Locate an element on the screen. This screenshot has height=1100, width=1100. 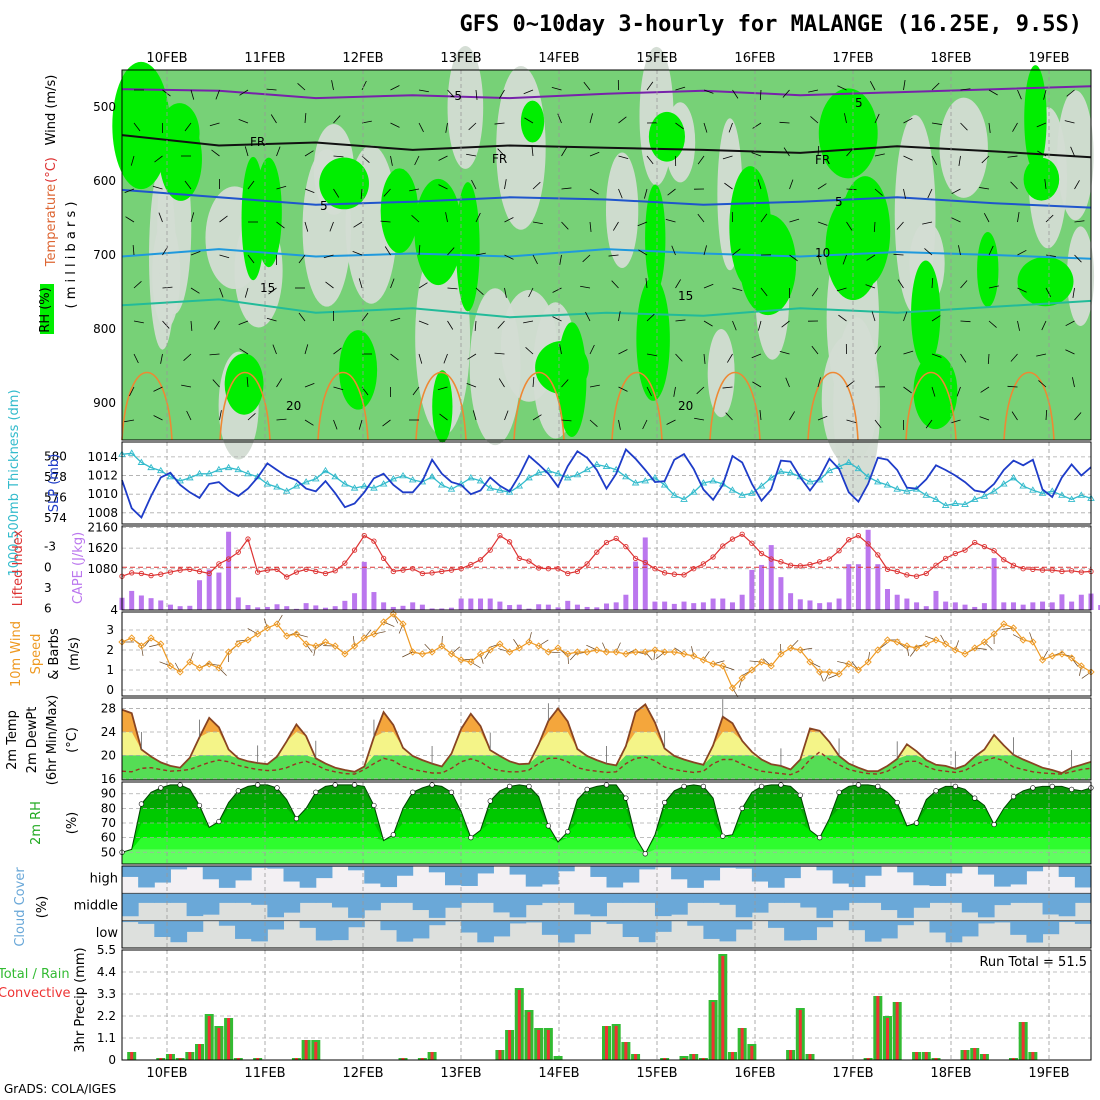
isotherm-m5 is located at coordinates (606, 92).